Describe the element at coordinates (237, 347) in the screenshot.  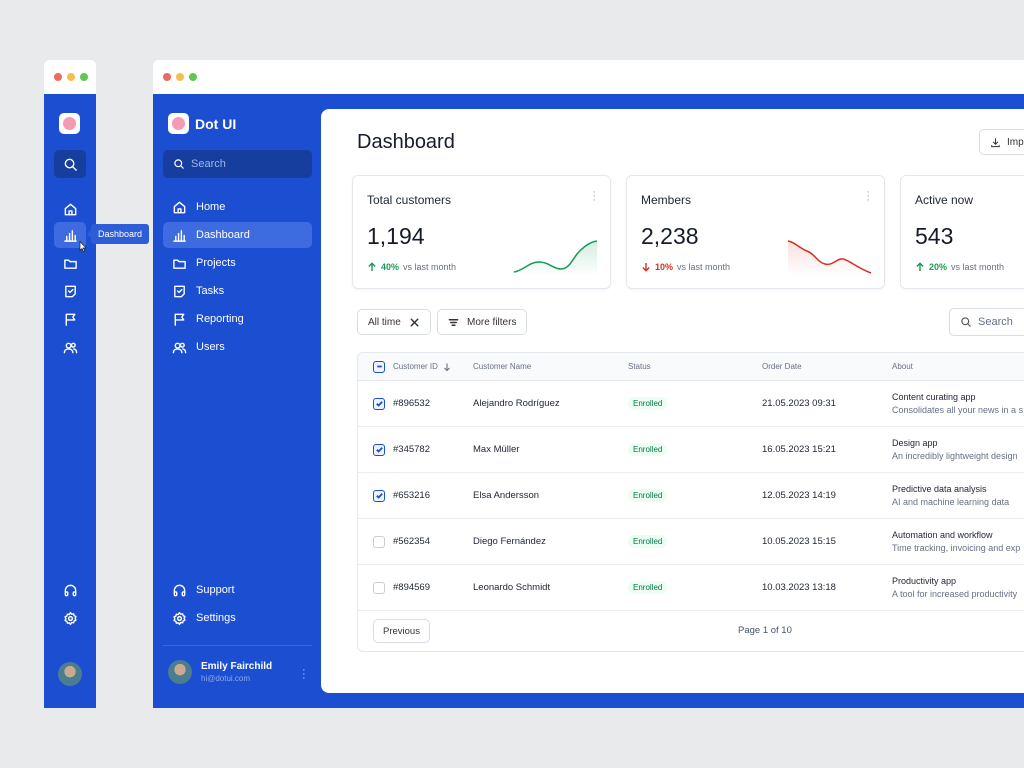
I see `sidebar-item-users: Users` at that location.